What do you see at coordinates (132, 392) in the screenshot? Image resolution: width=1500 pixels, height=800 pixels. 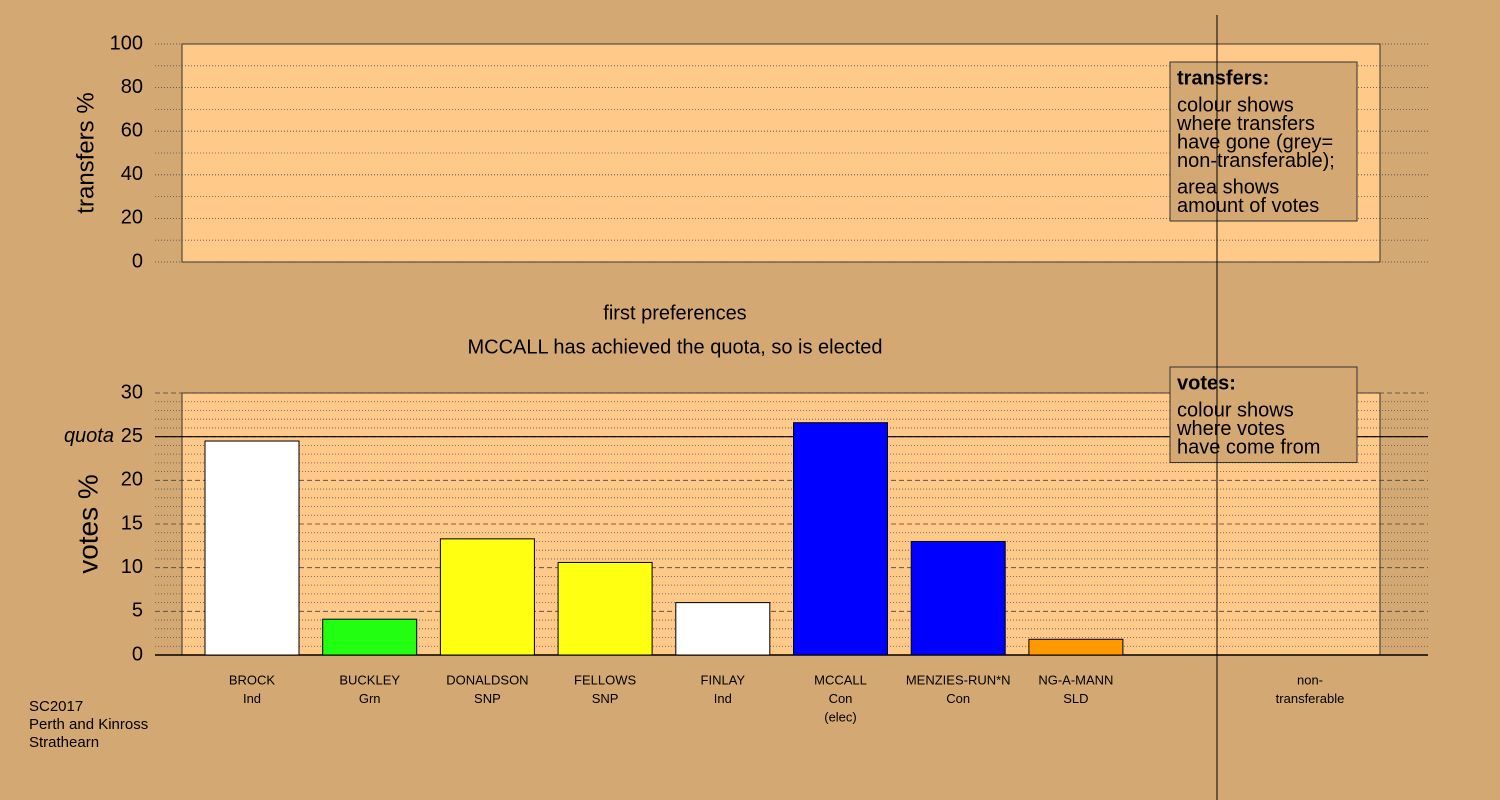 I see `y-tick-label: 30` at bounding box center [132, 392].